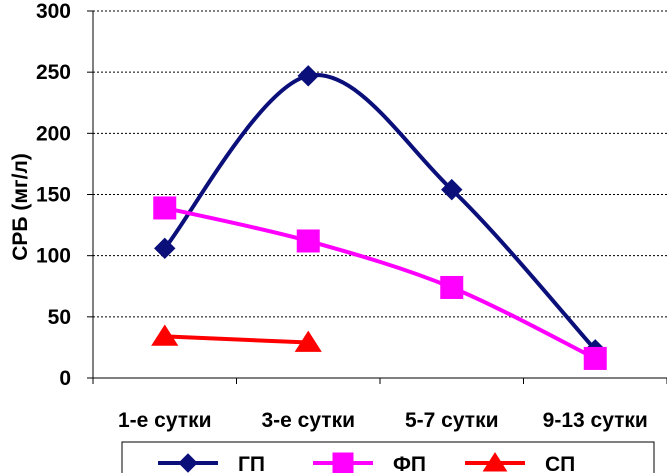 The image size is (667, 473). What do you see at coordinates (409, 463) in the screenshot?
I see `legend-label: ФП` at bounding box center [409, 463].